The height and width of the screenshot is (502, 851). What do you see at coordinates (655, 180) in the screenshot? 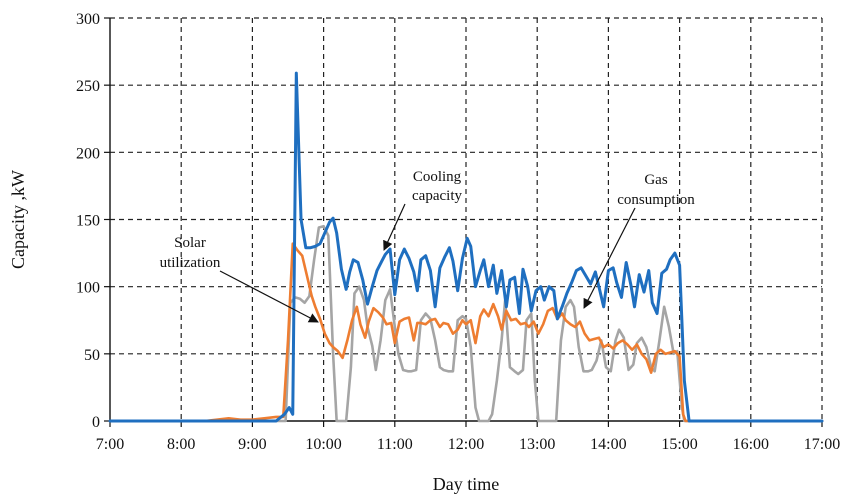
I see `annotation-gas-text: Gas` at bounding box center [655, 180].